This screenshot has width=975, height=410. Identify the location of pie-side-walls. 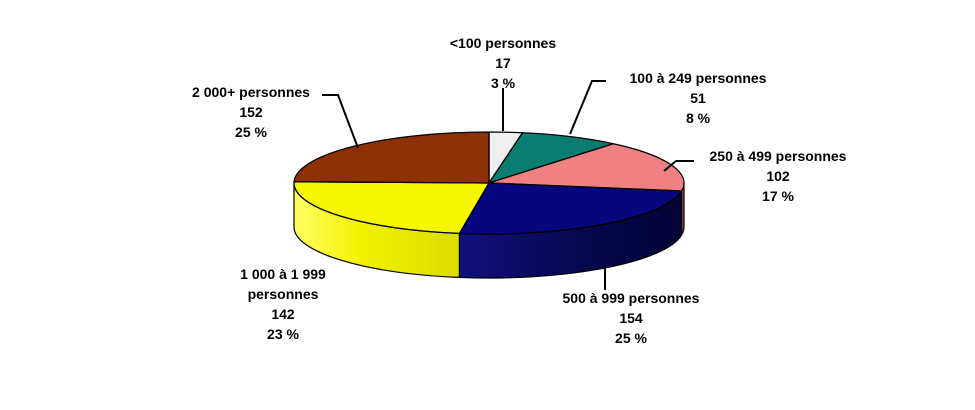
(489, 230).